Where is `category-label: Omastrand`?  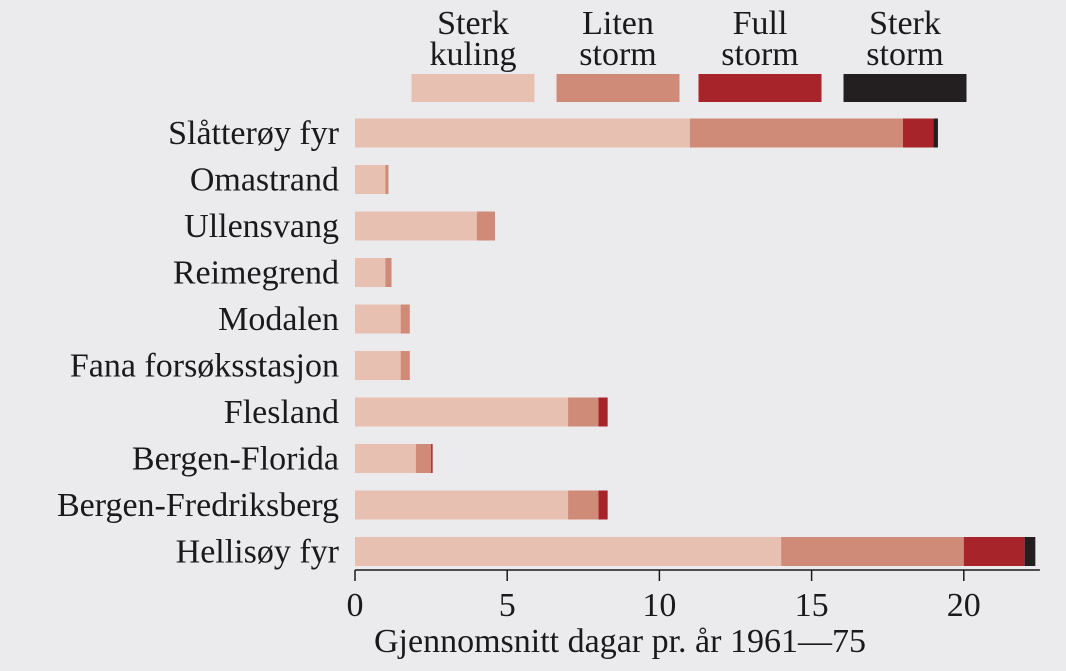 category-label: Omastrand is located at coordinates (264, 180).